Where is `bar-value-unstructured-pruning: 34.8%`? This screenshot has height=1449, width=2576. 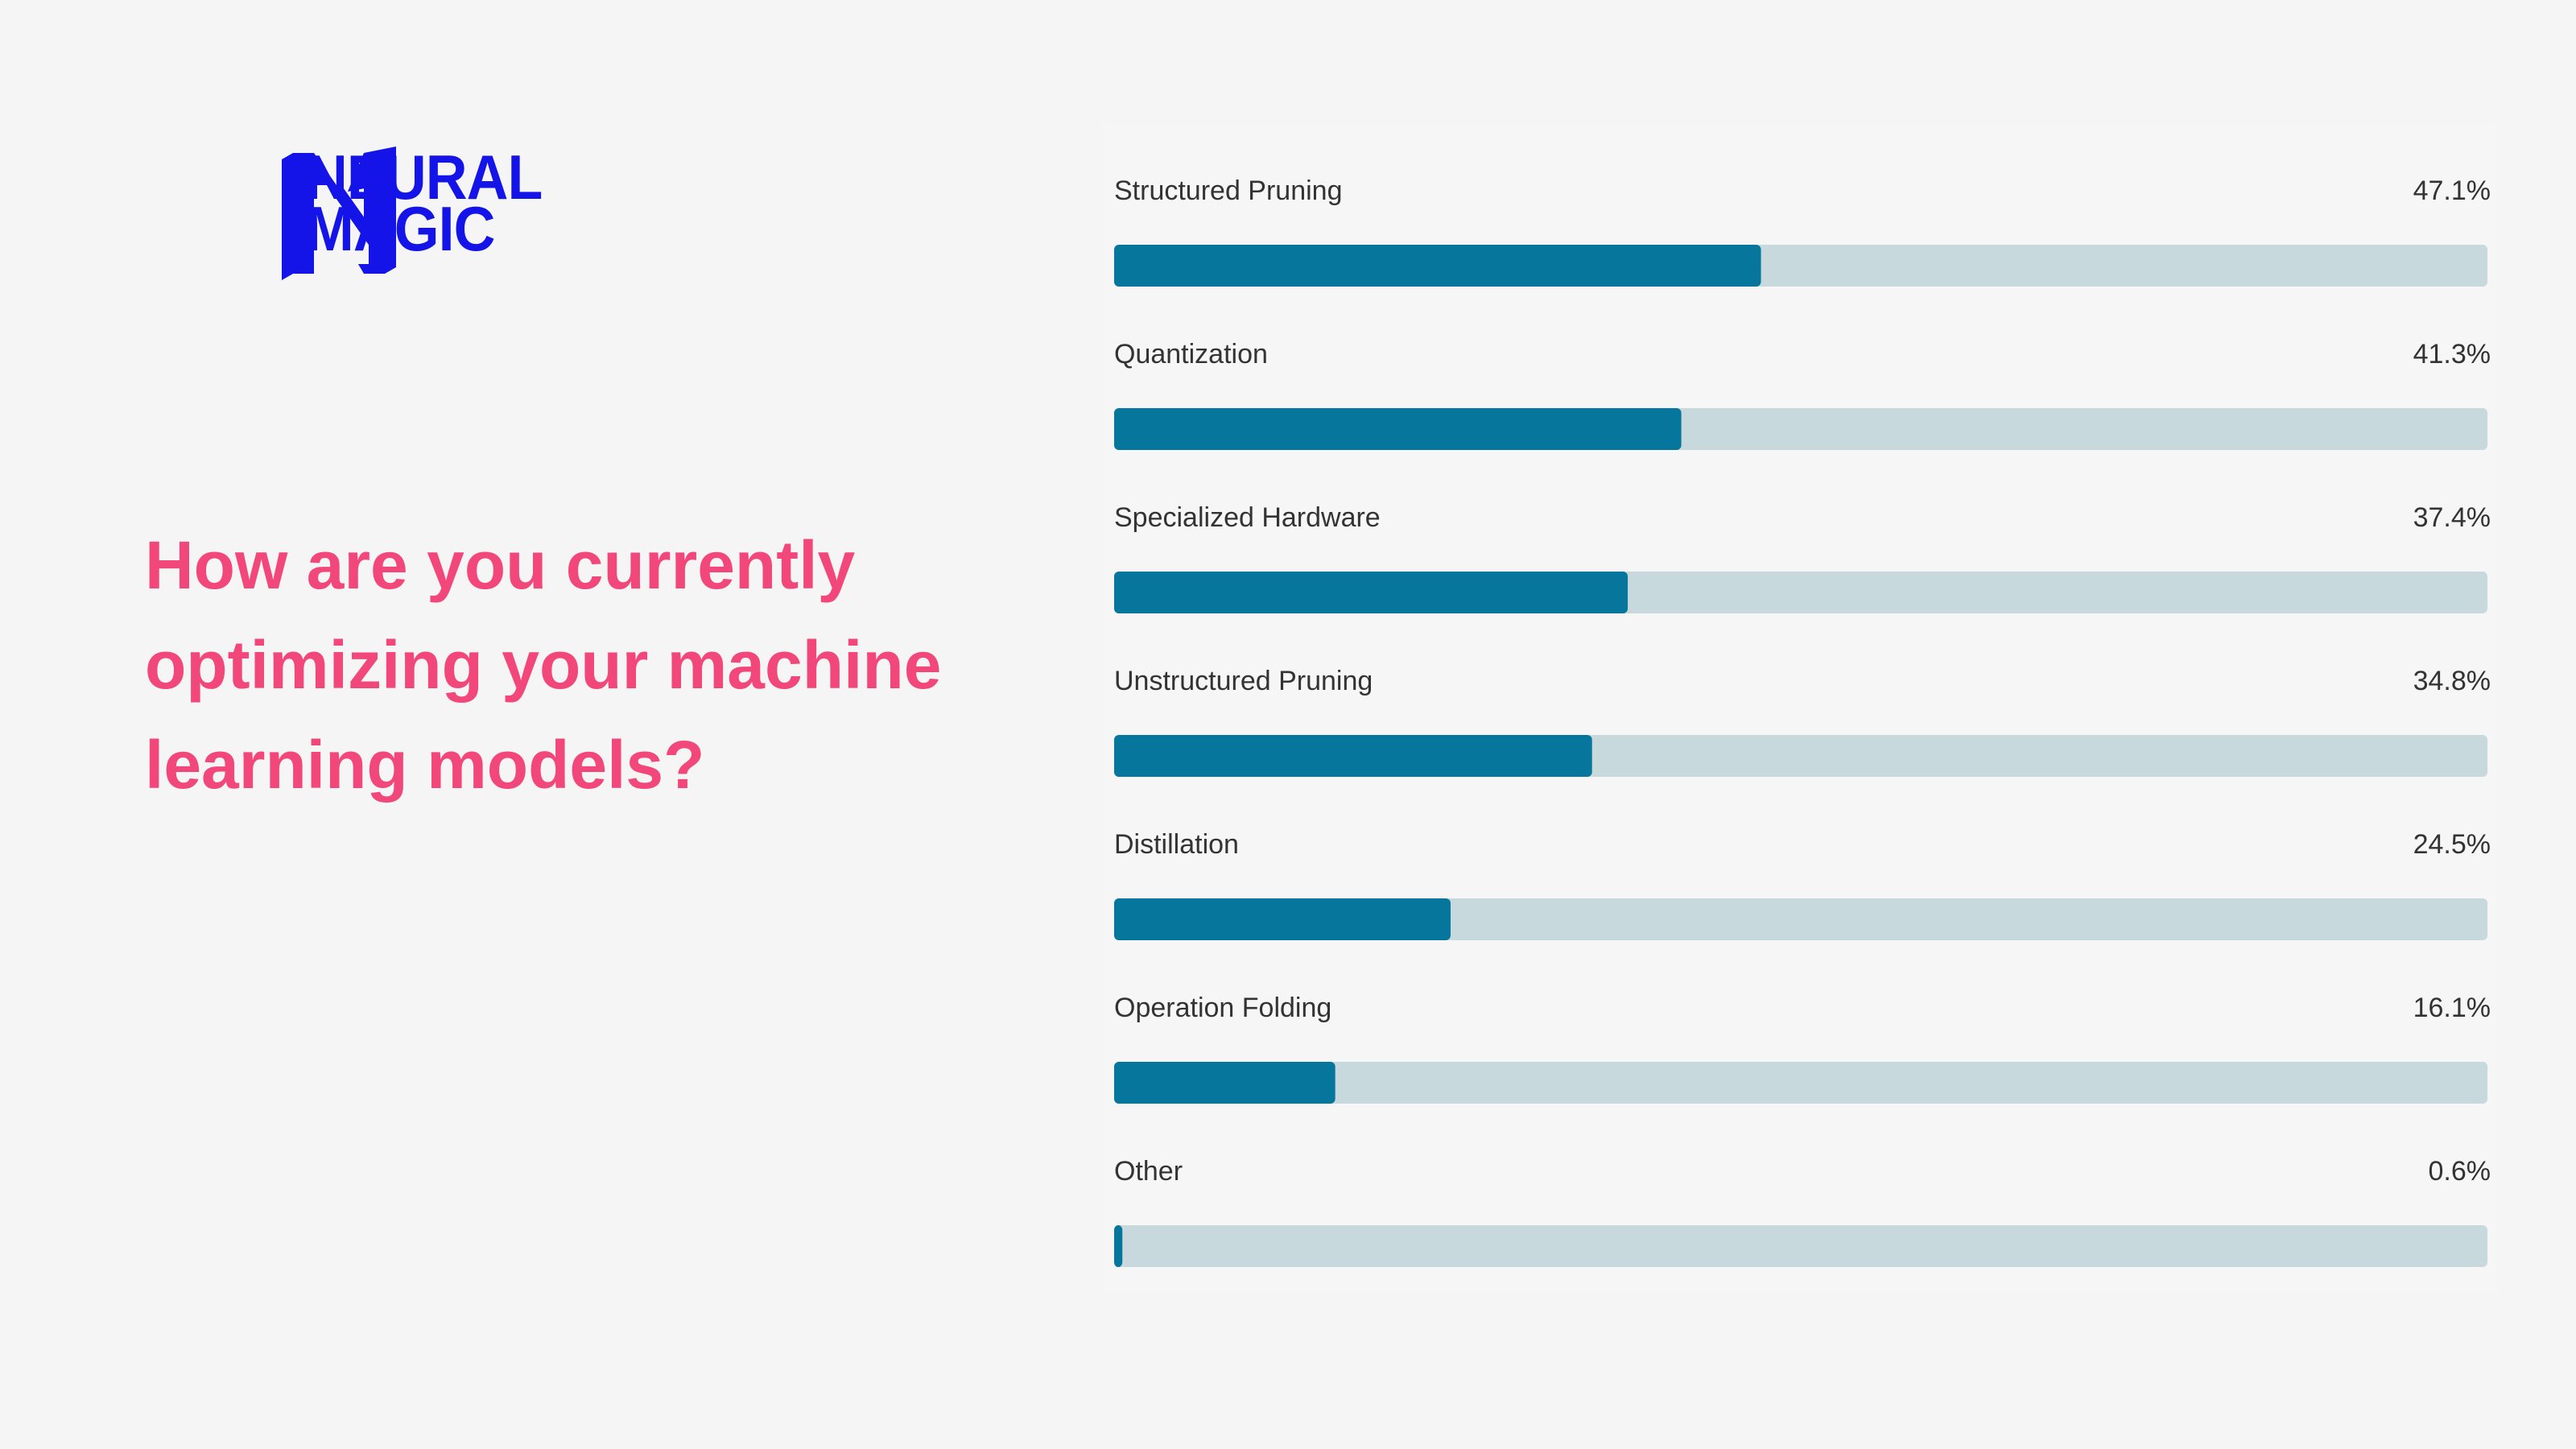 bar-value-unstructured-pruning: 34.8% is located at coordinates (2452, 681).